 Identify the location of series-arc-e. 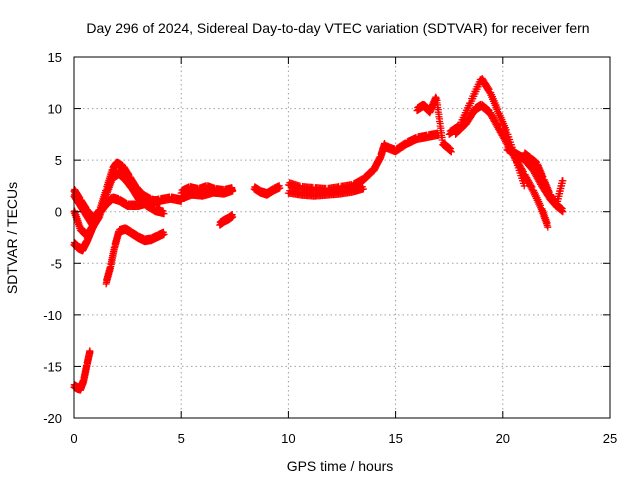
(135, 256).